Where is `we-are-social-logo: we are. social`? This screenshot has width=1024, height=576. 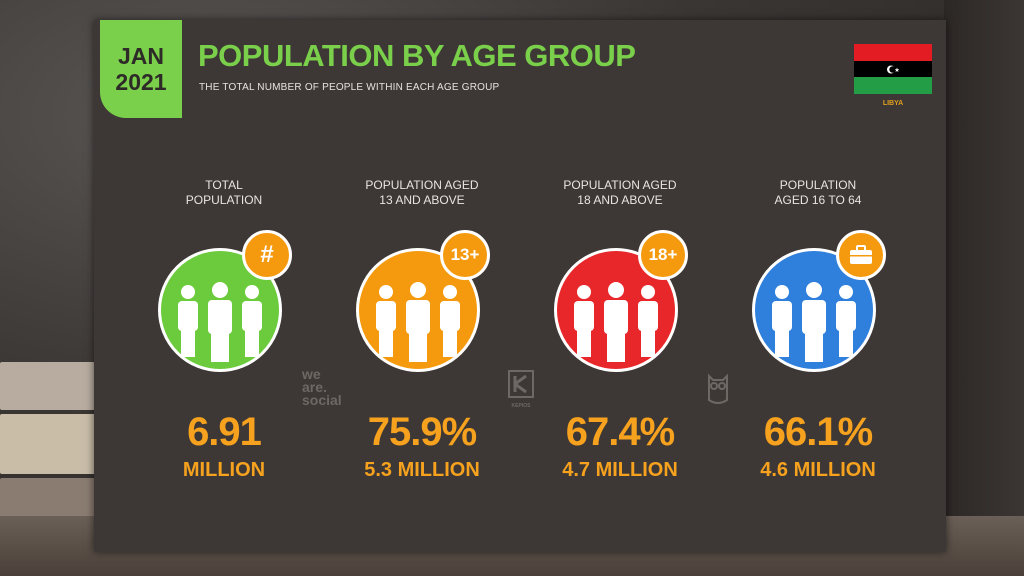 we-are-social-logo: we are. social is located at coordinates (322, 387).